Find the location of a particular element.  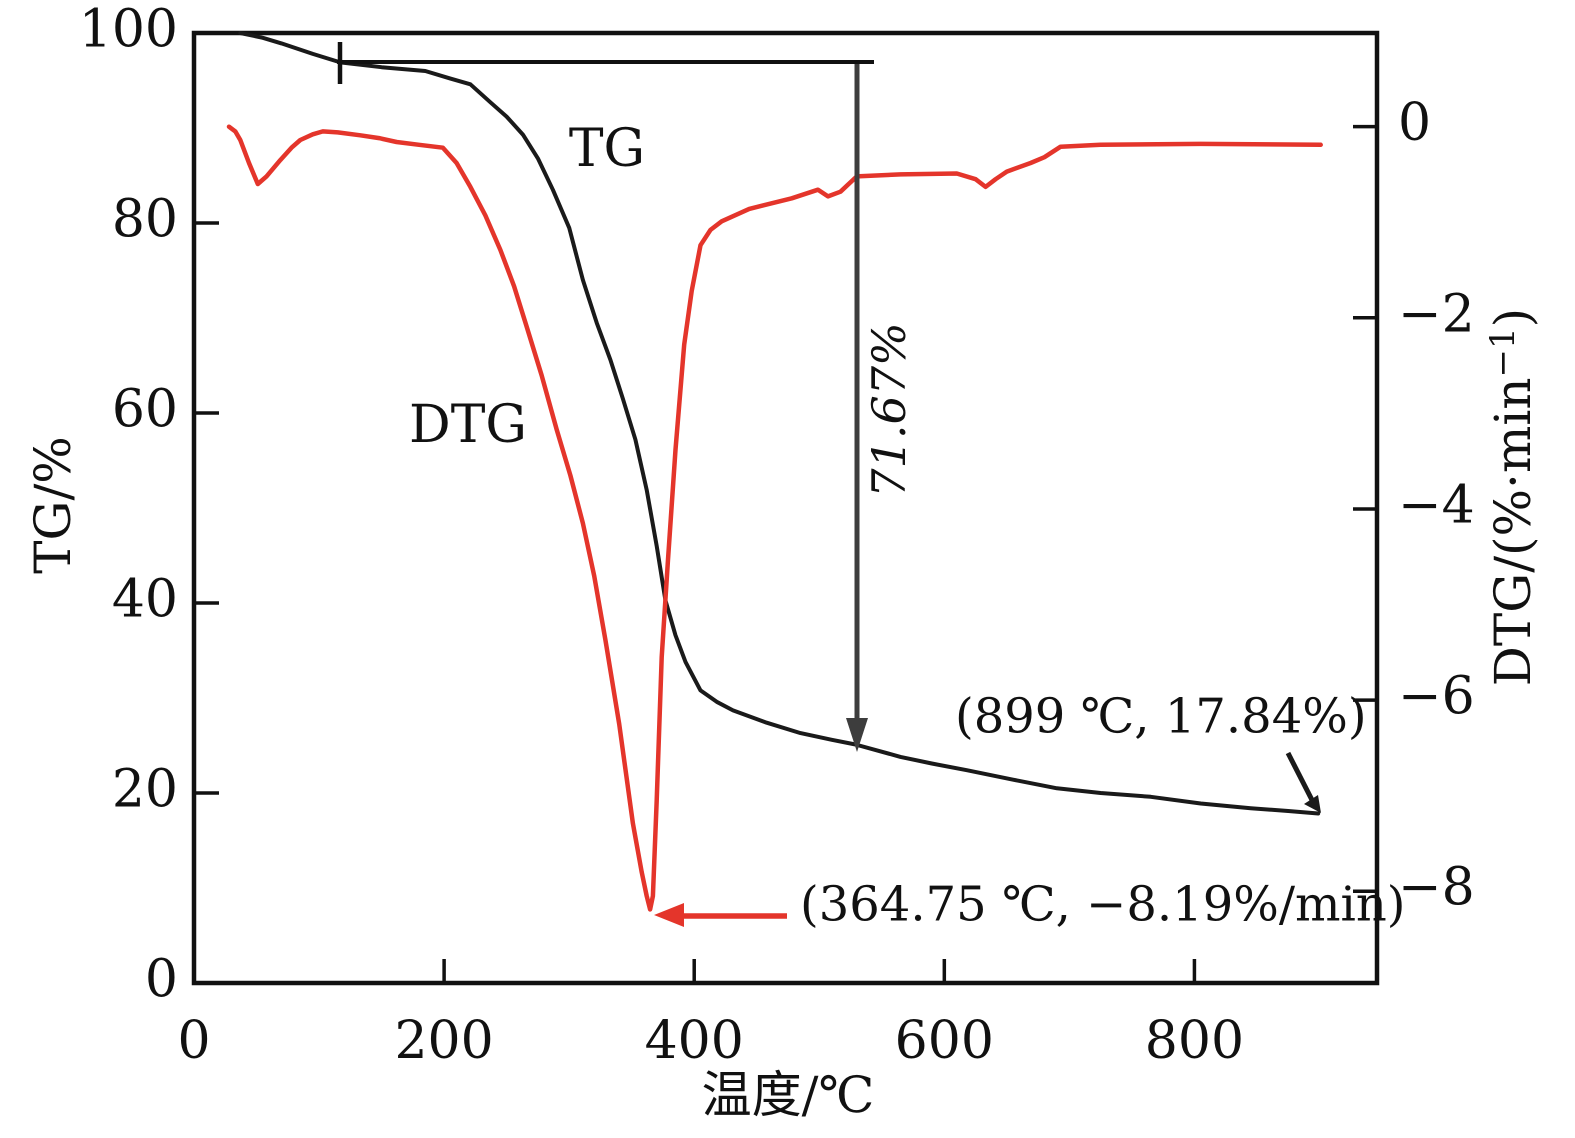

left-tick-label-100: 100 is located at coordinates (128, 30).